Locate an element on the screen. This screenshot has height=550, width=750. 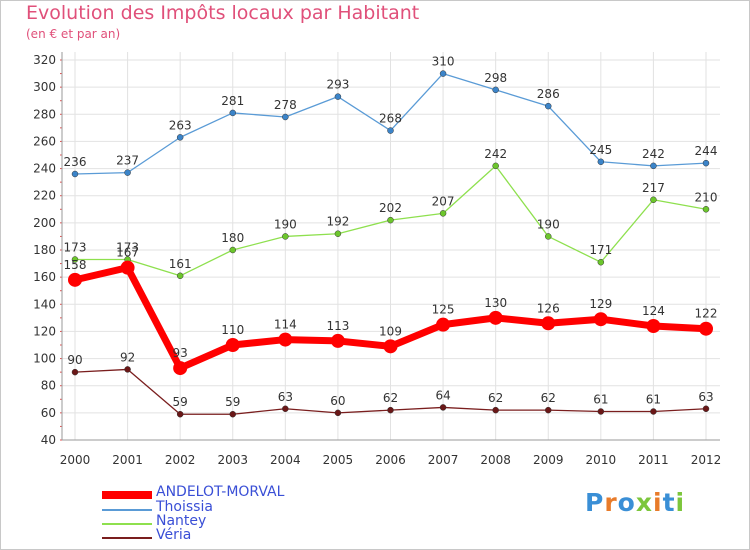
data-label: 244 is located at coordinates (706, 151).